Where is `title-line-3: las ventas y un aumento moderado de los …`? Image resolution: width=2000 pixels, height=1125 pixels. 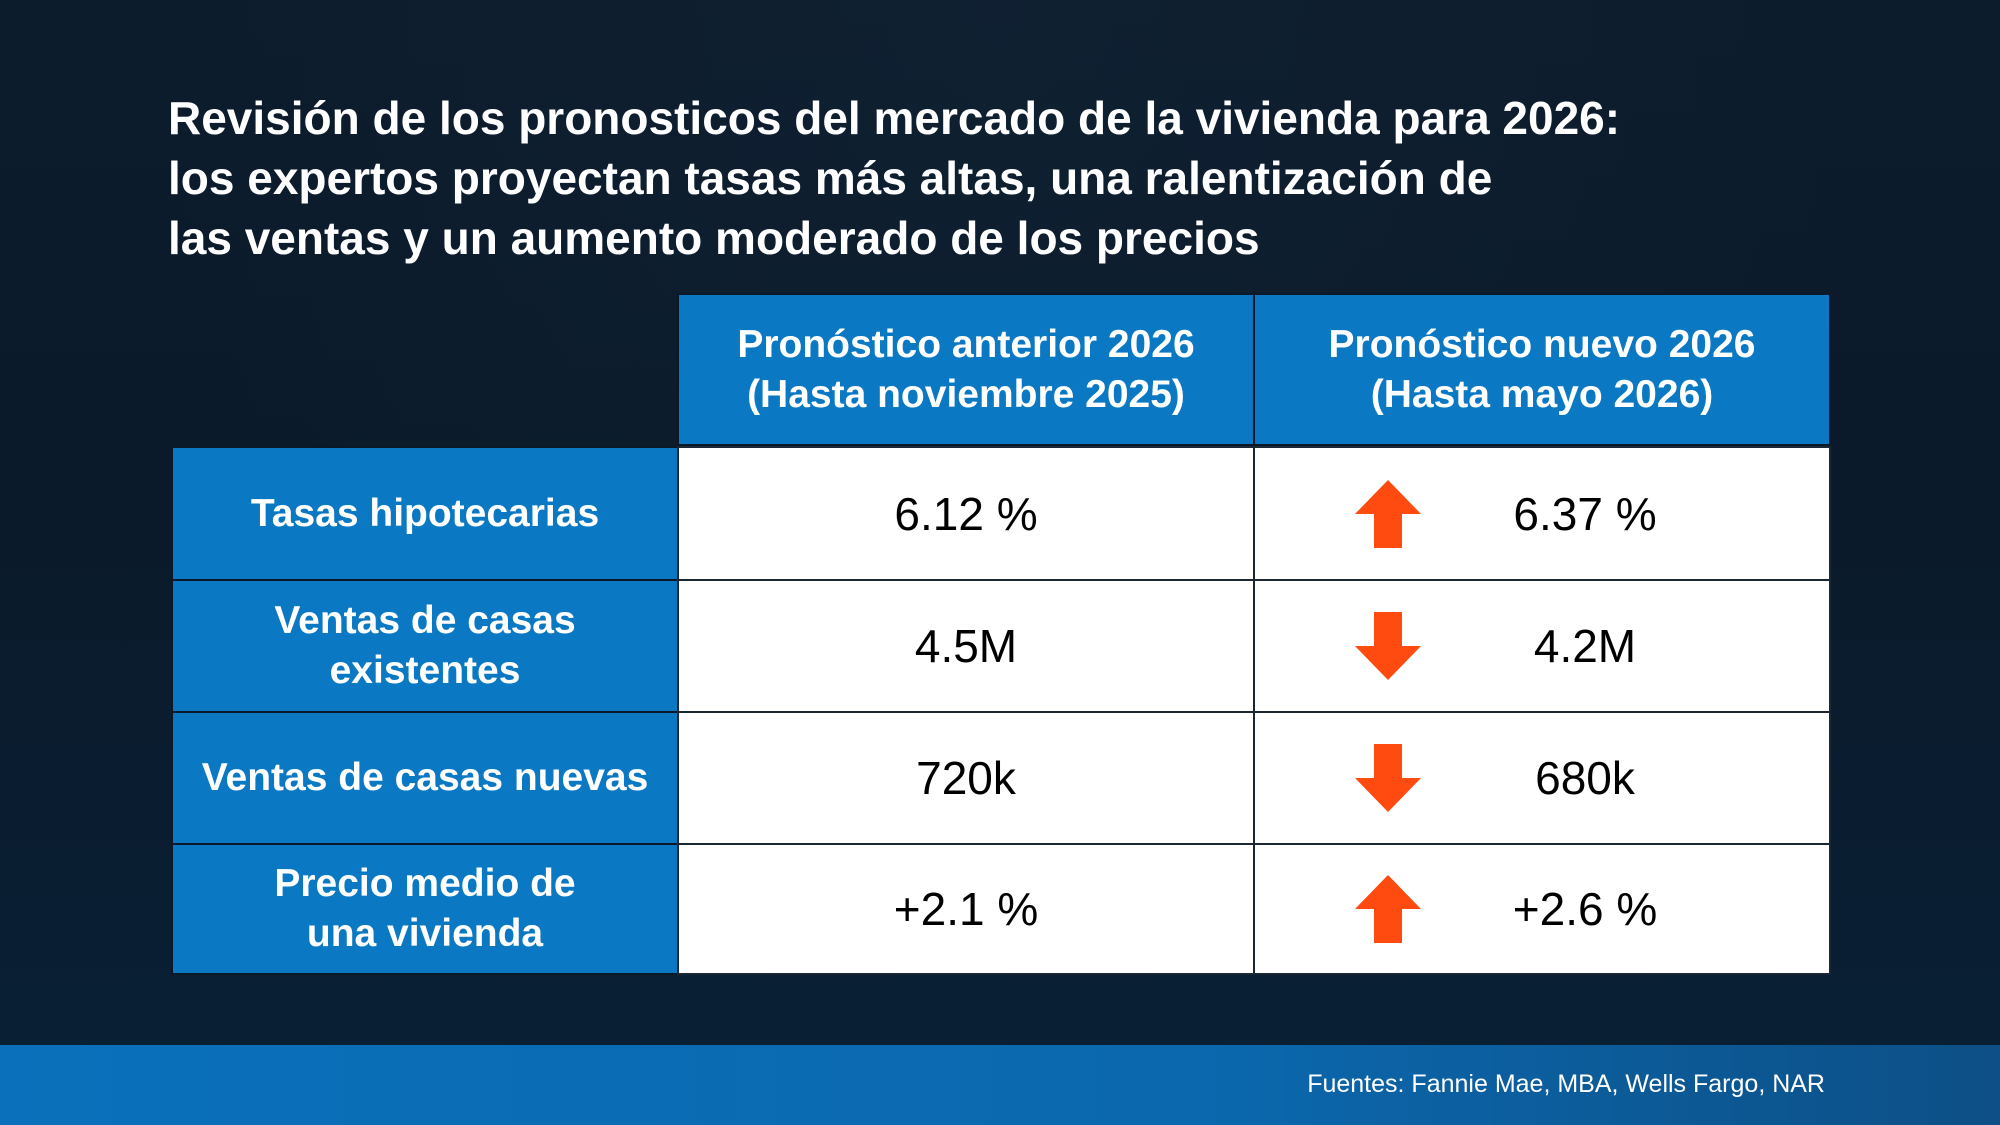
title-line-3: las ventas y un aumento moderado de los … is located at coordinates (714, 238).